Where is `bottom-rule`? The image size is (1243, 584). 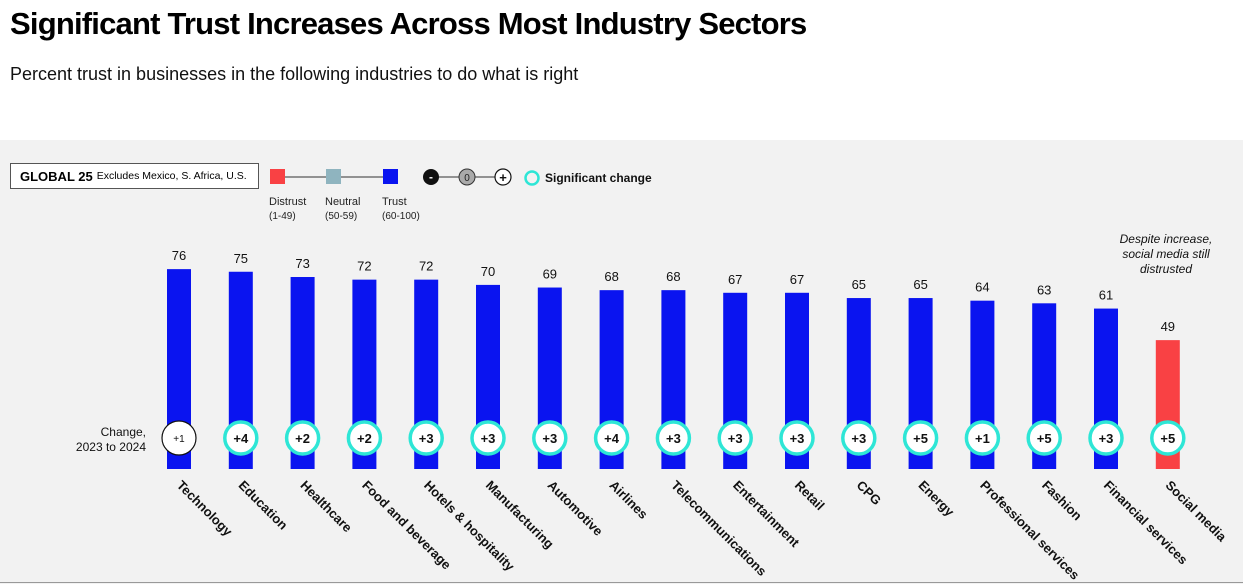
bottom-rule is located at coordinates (621, 582).